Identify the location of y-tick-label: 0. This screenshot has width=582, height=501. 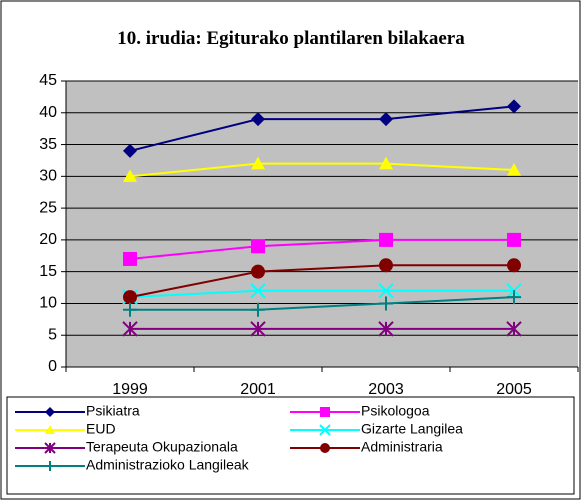
(52, 366).